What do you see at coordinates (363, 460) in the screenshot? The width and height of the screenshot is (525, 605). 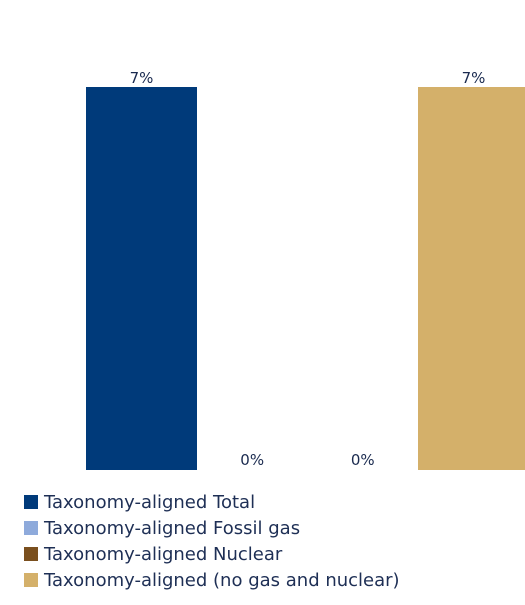 I see `data-label-3: 0%` at bounding box center [363, 460].